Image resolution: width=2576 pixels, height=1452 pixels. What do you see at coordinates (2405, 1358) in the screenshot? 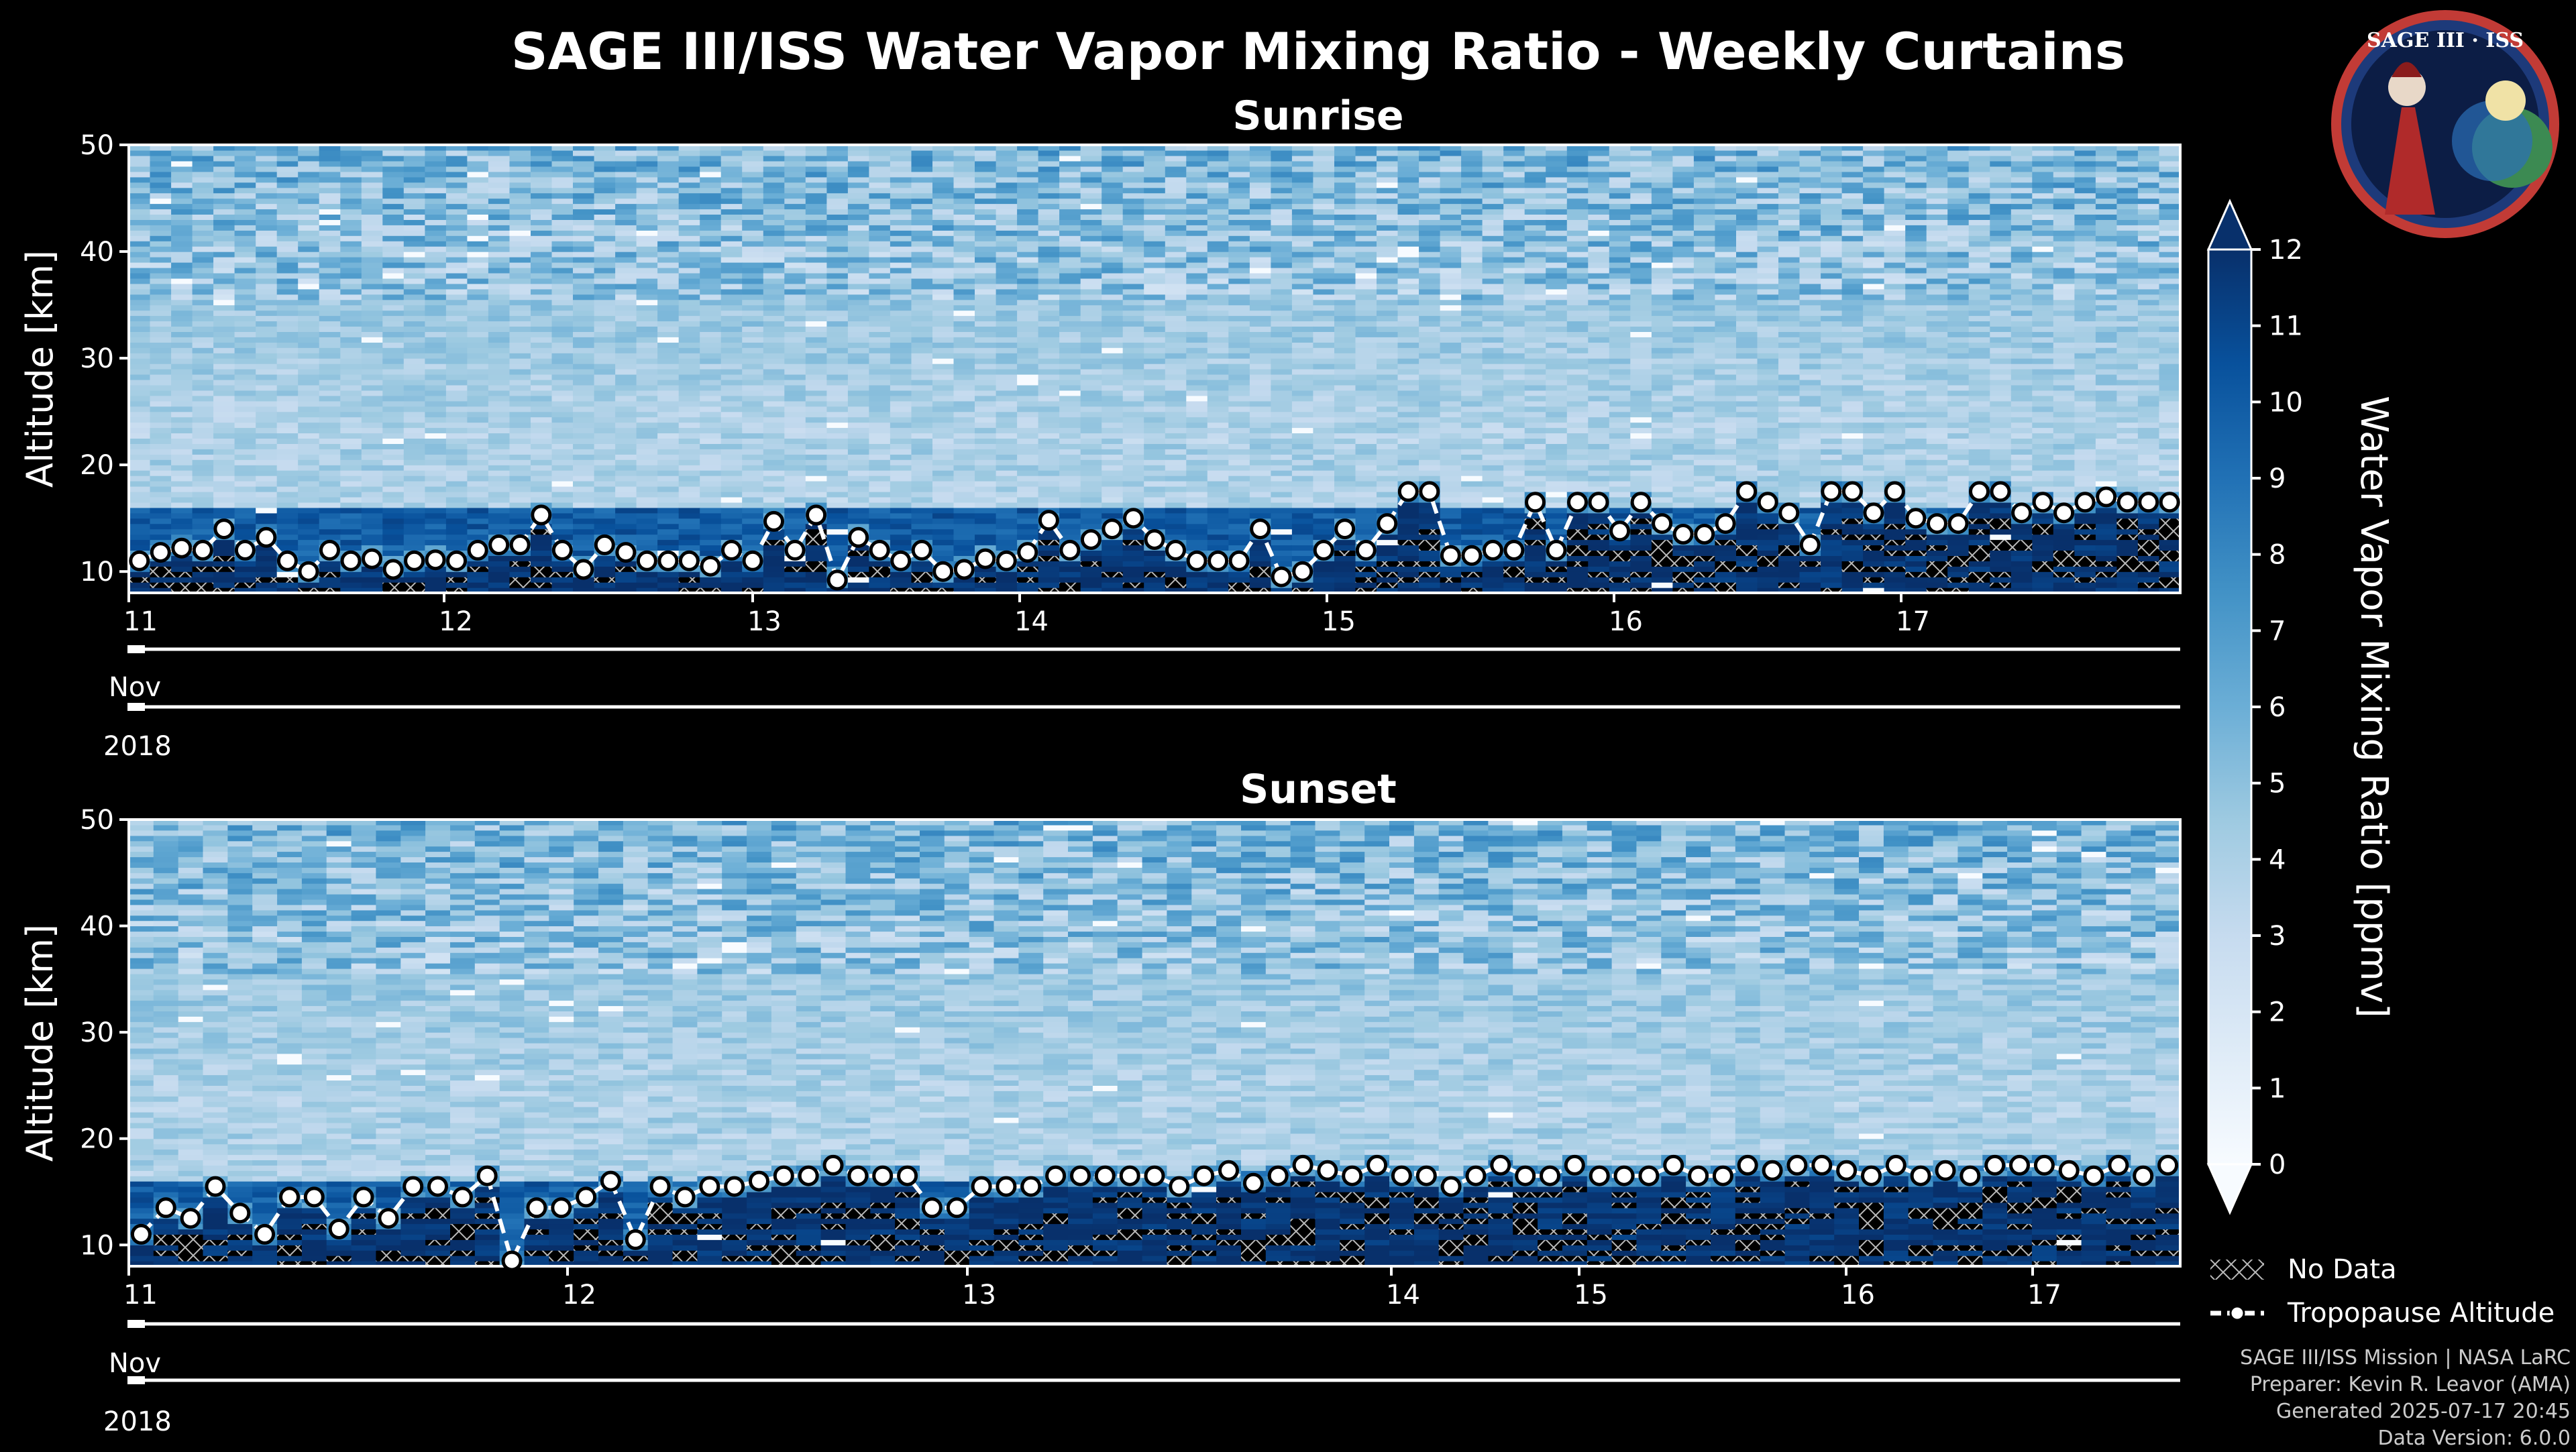
I see `footer-mission: SAGE III/ISS Mission | NASA LaRC` at bounding box center [2405, 1358].